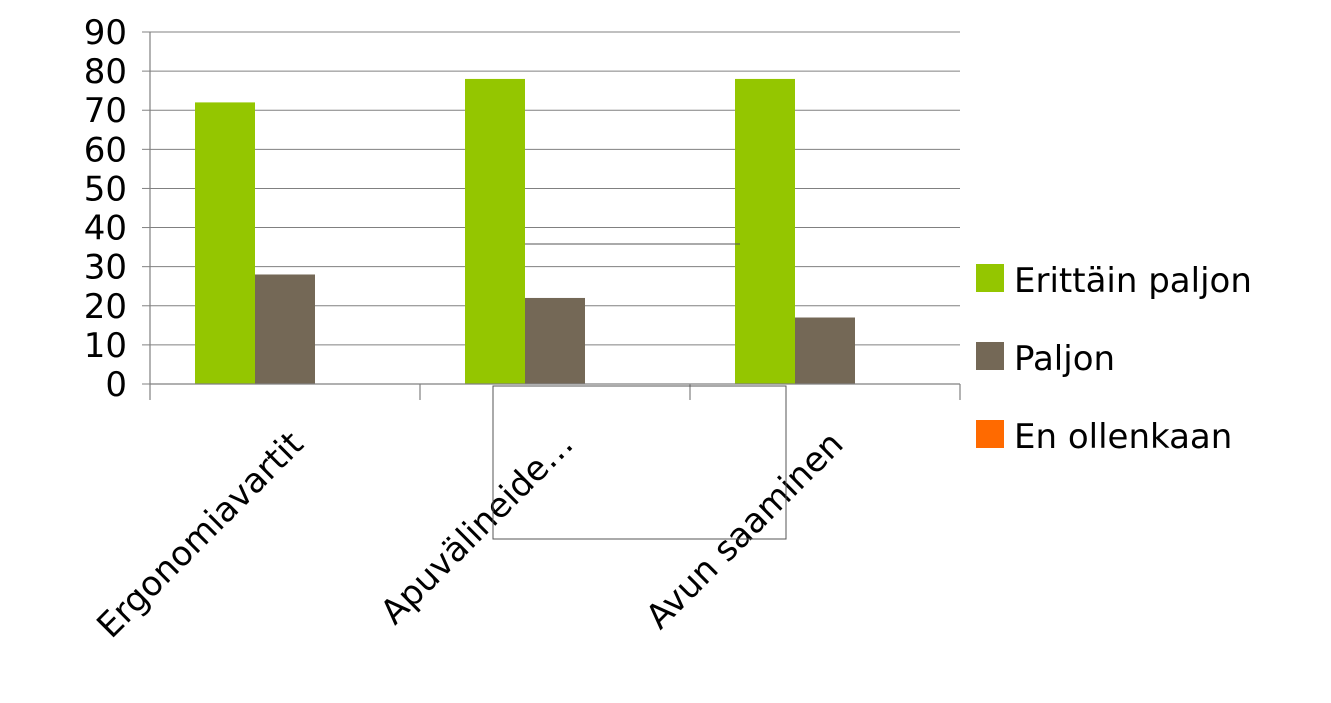 This screenshot has height=703, width=1331. What do you see at coordinates (105, 229) in the screenshot?
I see `y-tick-label: 40` at bounding box center [105, 229].